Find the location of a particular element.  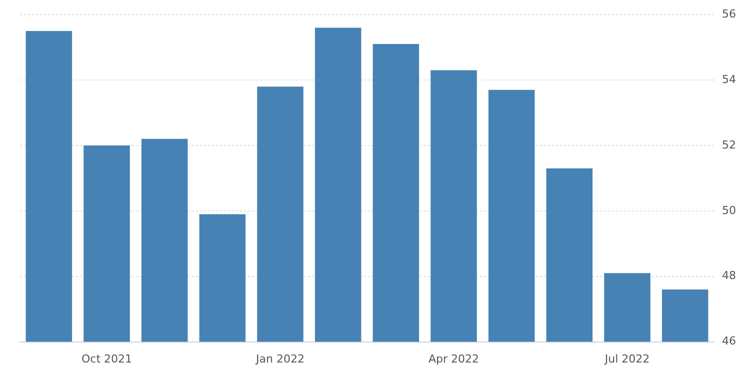

x-tick-label: Oct 2021 is located at coordinates (106, 359).